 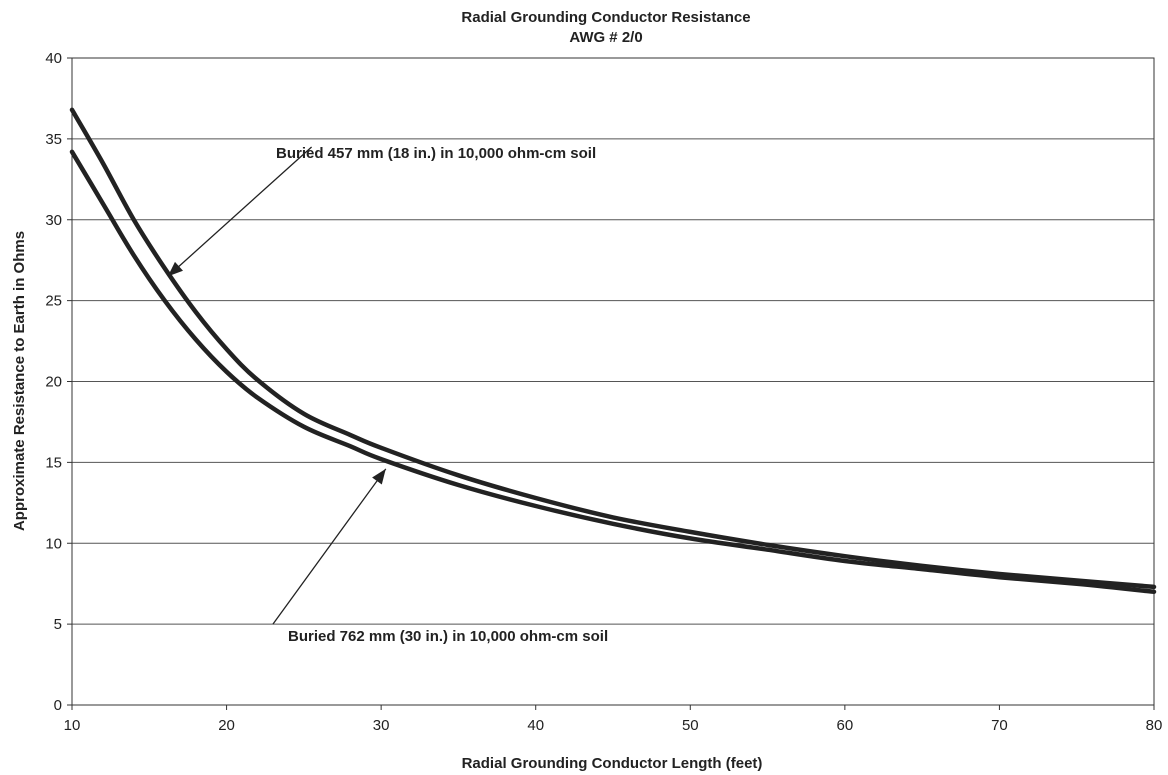 What do you see at coordinates (53, 58) in the screenshot?
I see `y-tick-label: 40` at bounding box center [53, 58].